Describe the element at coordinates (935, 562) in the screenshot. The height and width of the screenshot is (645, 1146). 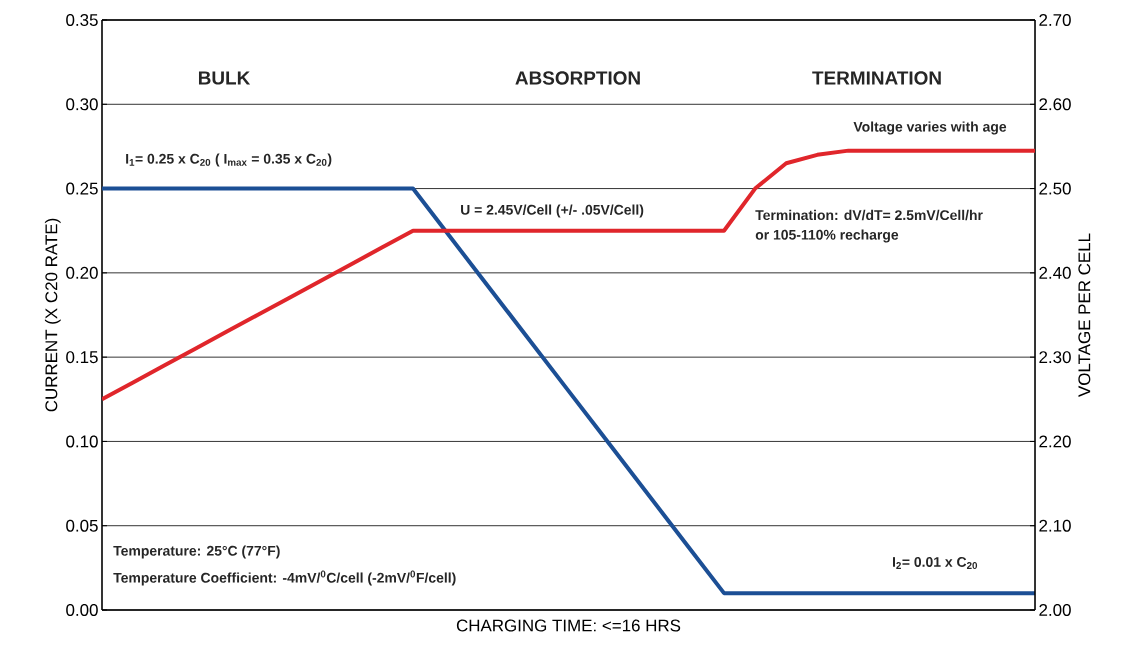
I see `annotation: I$_{2}$= 0.01 x C$_{20}$` at that location.